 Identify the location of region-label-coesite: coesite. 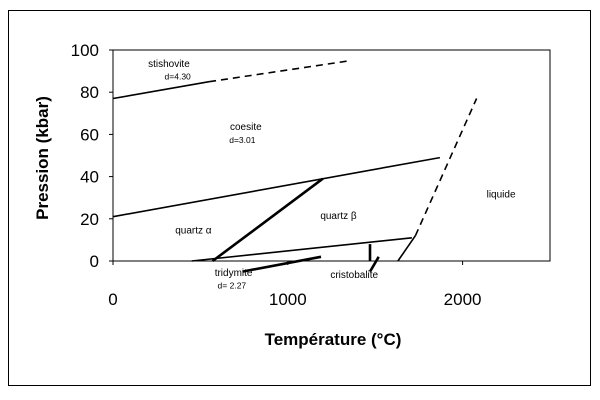
(246, 127).